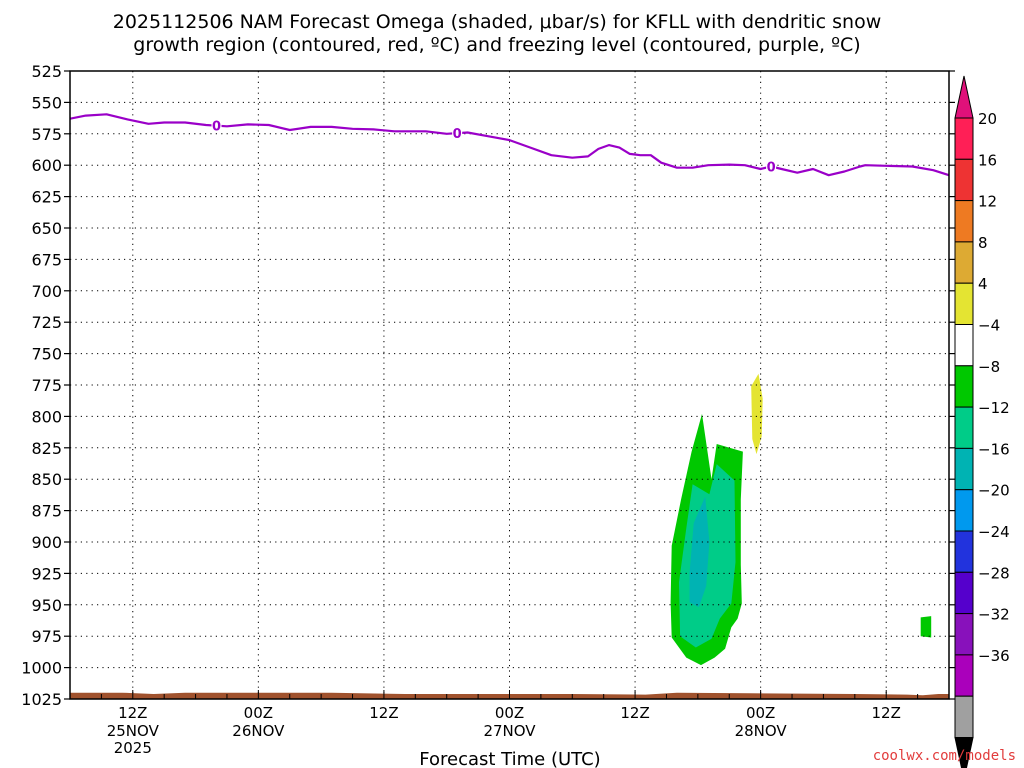 The width and height of the screenshot is (1024, 768). What do you see at coordinates (994, 656) in the screenshot?
I see `colorbar-label: −36` at bounding box center [994, 656].